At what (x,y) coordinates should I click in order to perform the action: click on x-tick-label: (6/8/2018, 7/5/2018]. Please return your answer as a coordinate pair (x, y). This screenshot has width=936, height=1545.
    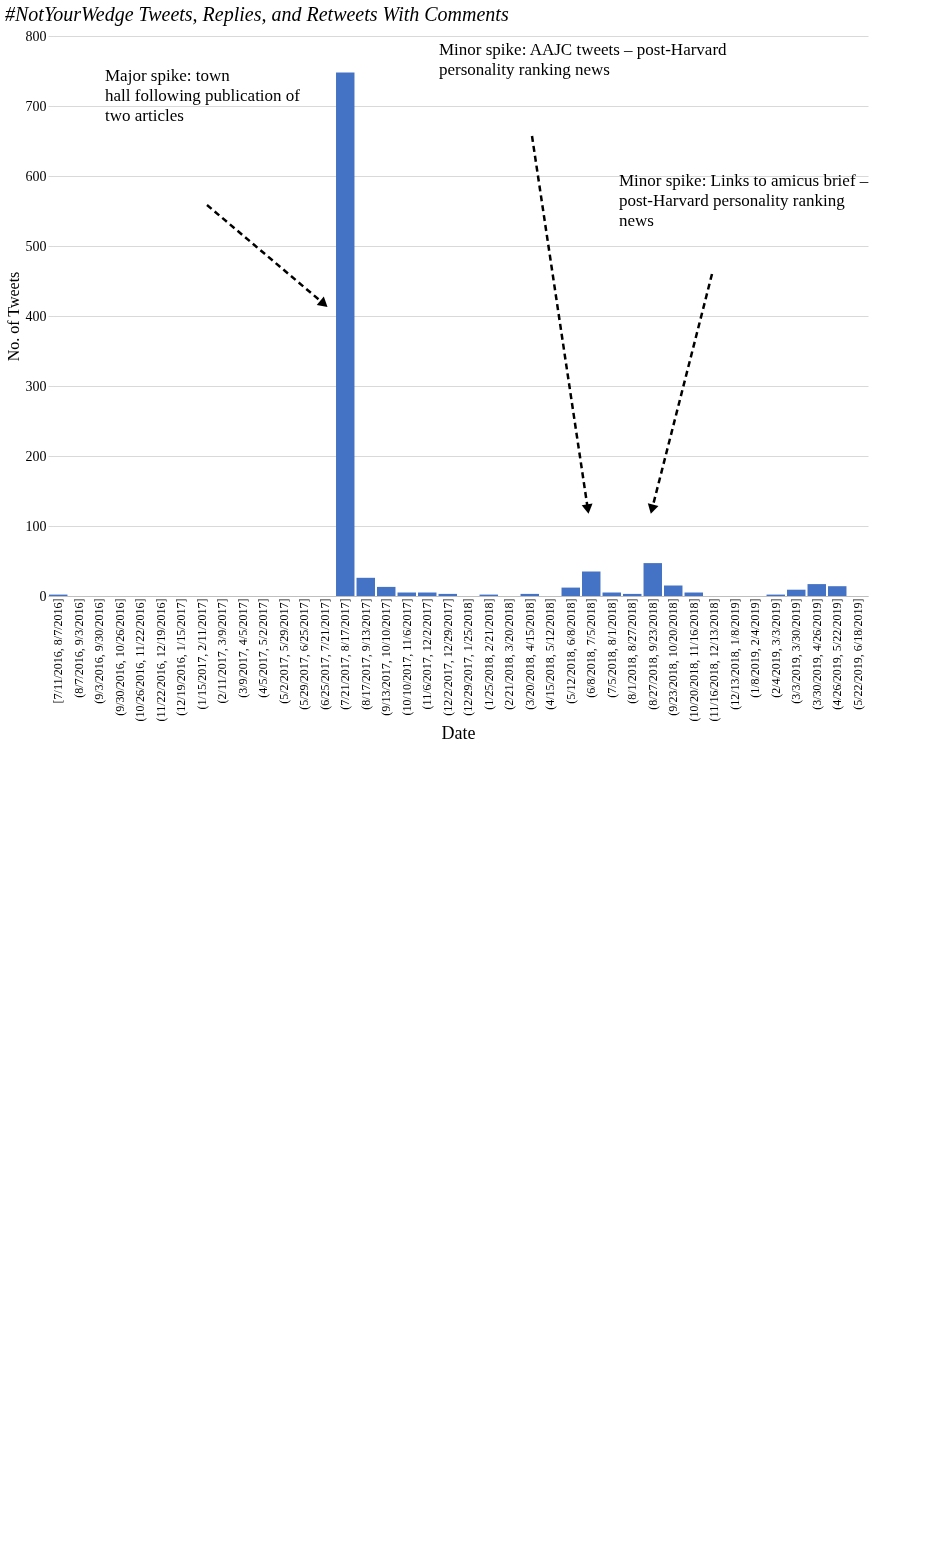
    Looking at the image, I should click on (591, 648).